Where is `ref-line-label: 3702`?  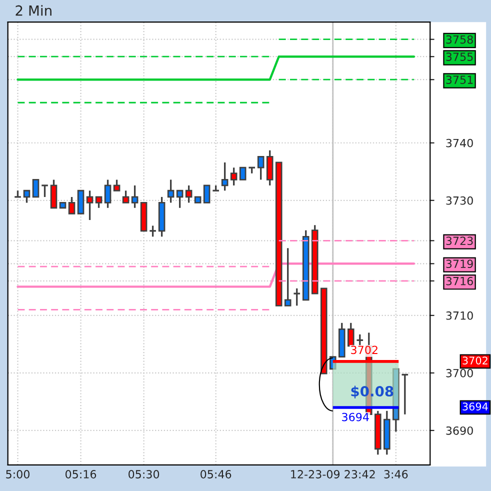
ref-line-label: 3702 is located at coordinates (364, 350).